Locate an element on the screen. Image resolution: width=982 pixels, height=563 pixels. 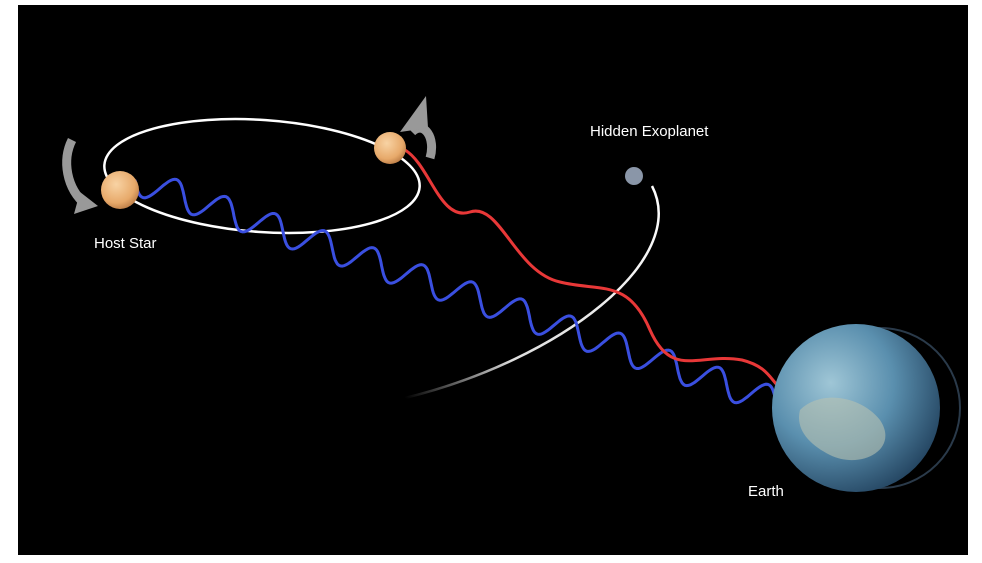
label: Earth is located at coordinates (766, 491).